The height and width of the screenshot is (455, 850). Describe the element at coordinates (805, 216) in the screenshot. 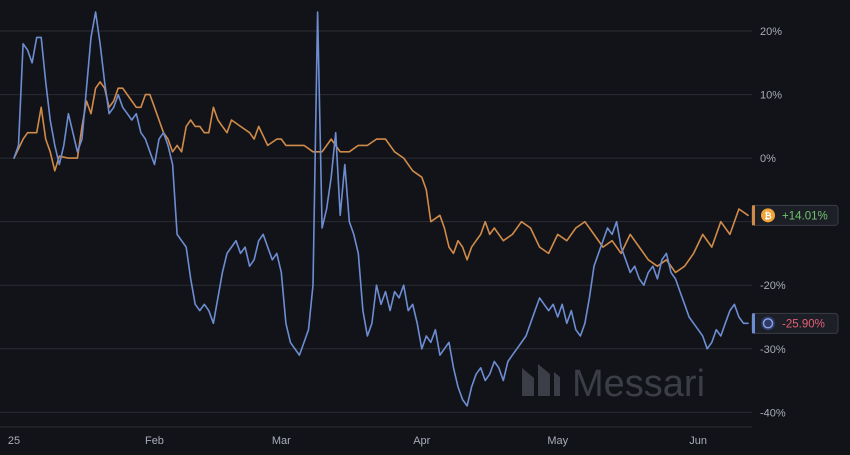

I see `badge-value: +14.01%` at that location.